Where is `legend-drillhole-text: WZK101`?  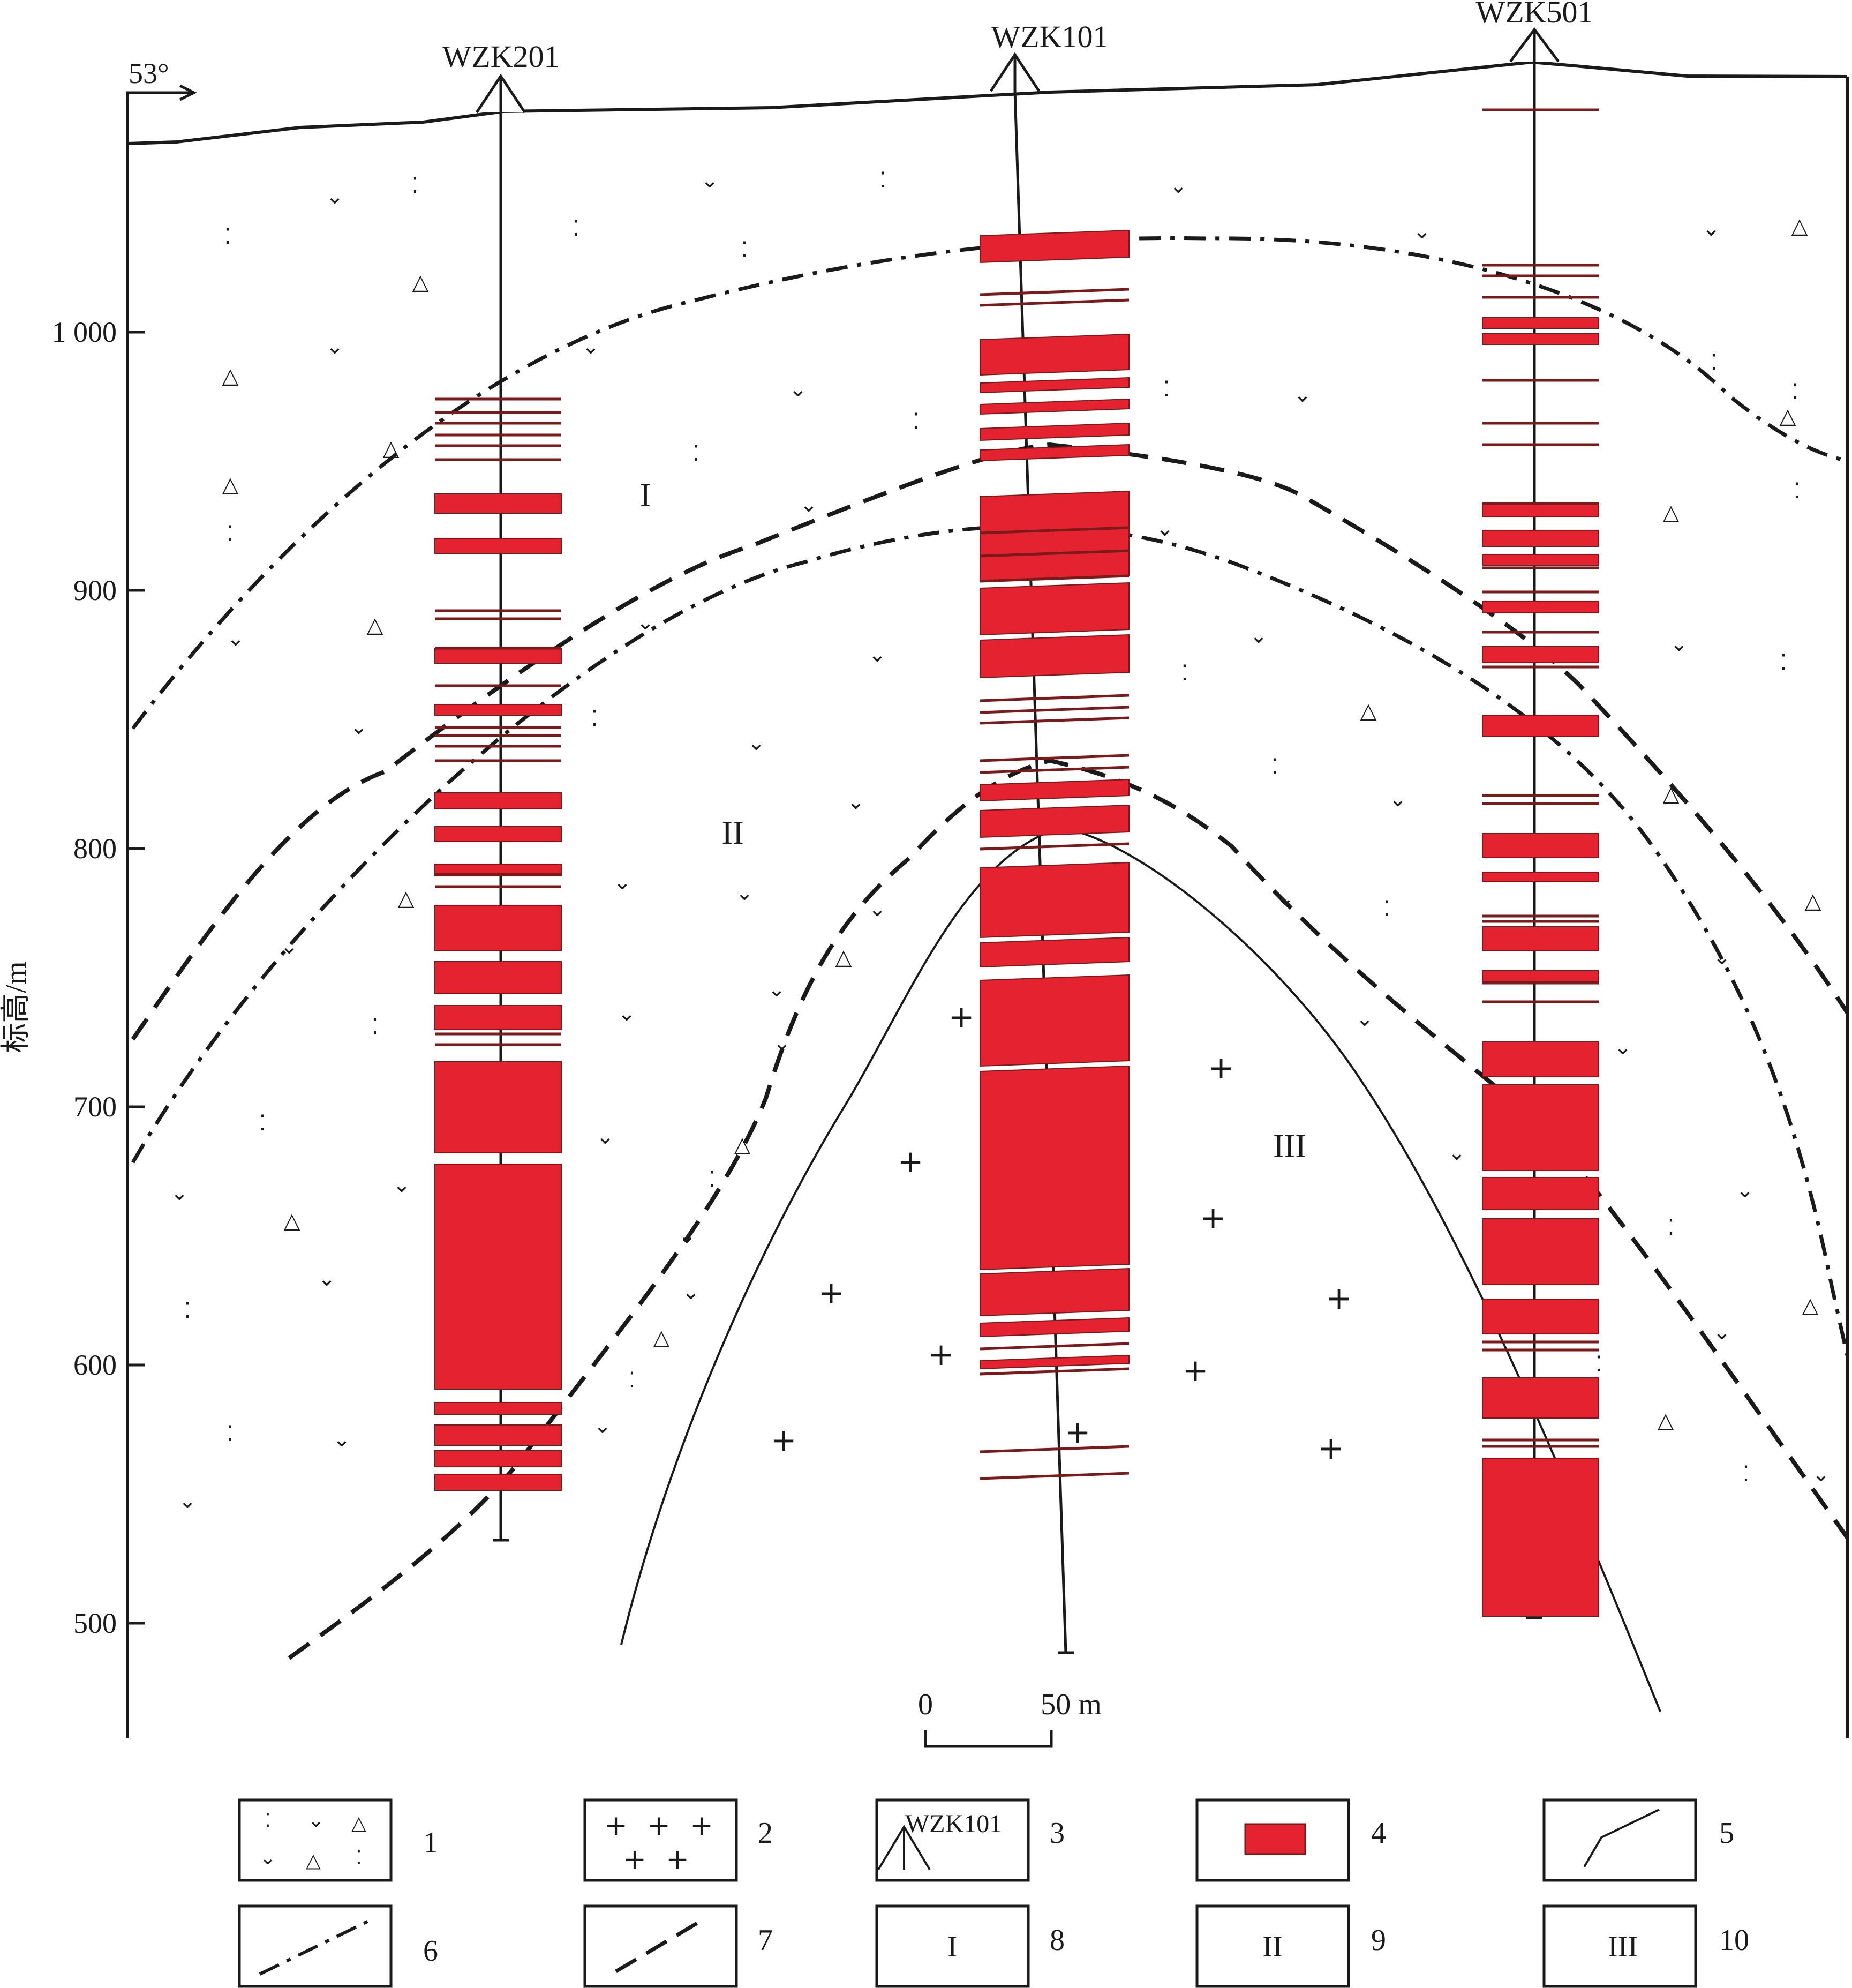
legend-drillhole-text: WZK101 is located at coordinates (953, 1824).